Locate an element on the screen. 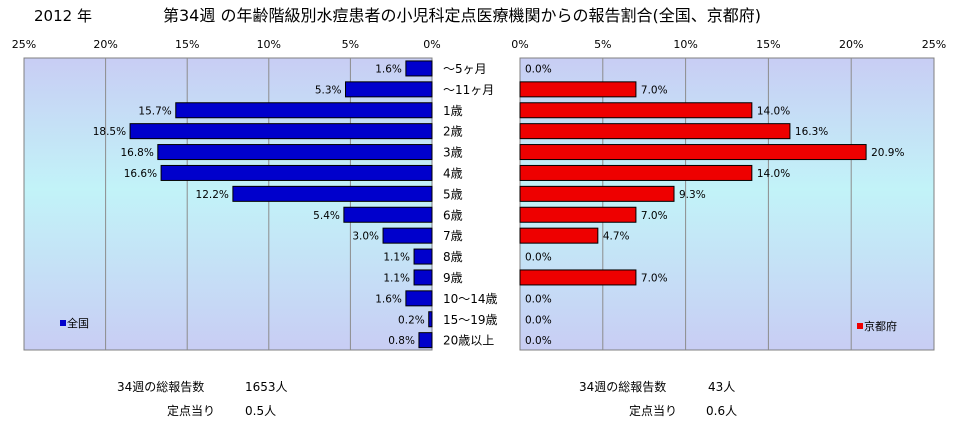 The image size is (968, 424). right-tick-label: 25% is located at coordinates (934, 44).